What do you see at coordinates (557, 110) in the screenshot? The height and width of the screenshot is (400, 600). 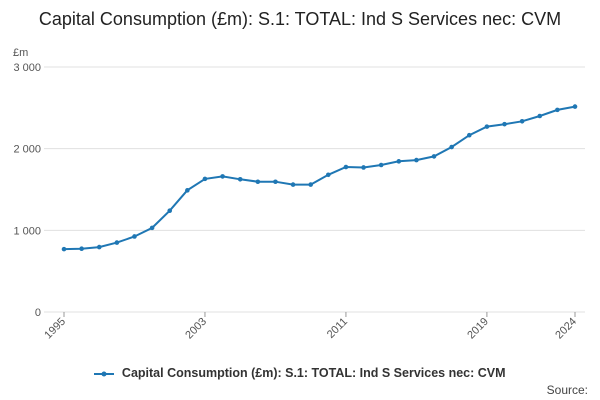 I see `data-point-2023` at bounding box center [557, 110].